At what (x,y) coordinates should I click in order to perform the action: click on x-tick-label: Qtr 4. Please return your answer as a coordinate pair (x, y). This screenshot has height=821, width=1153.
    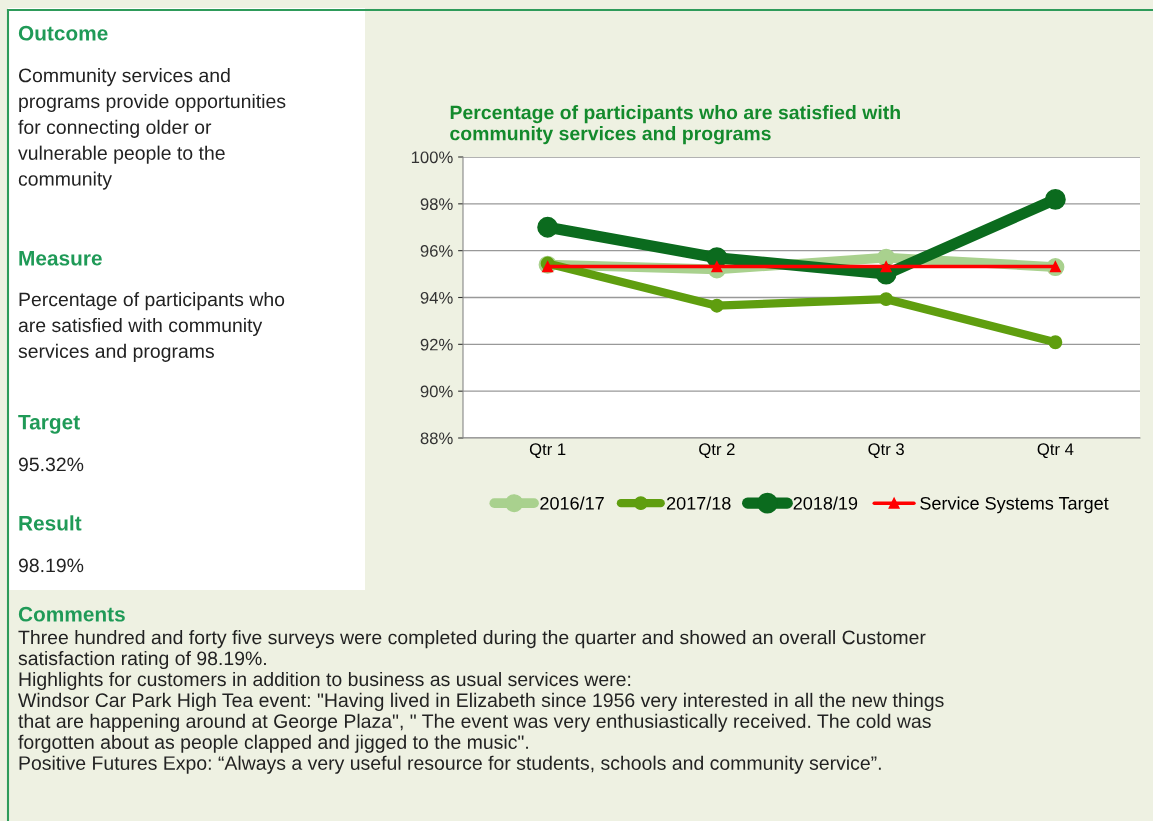
    Looking at the image, I should click on (1055, 451).